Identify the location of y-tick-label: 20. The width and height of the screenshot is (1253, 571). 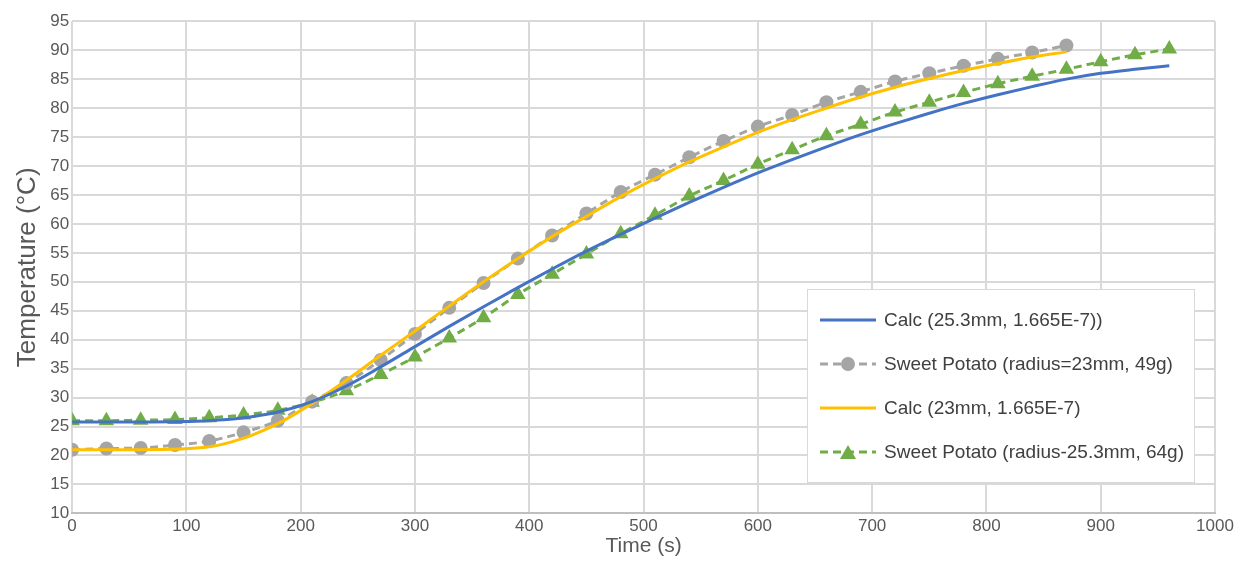
(60, 455).